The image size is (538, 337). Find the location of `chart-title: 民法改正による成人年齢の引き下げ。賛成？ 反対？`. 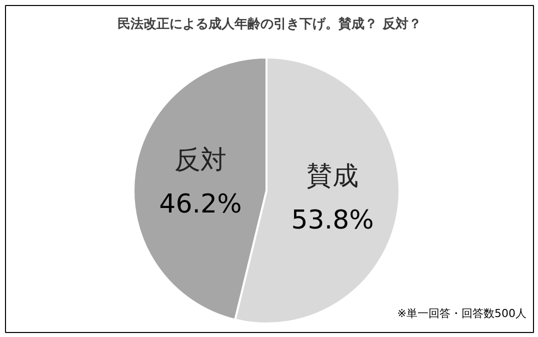

chart-title: 民法改正による成人年齢の引き下げ。賛成？ 反対？ is located at coordinates (270, 24).